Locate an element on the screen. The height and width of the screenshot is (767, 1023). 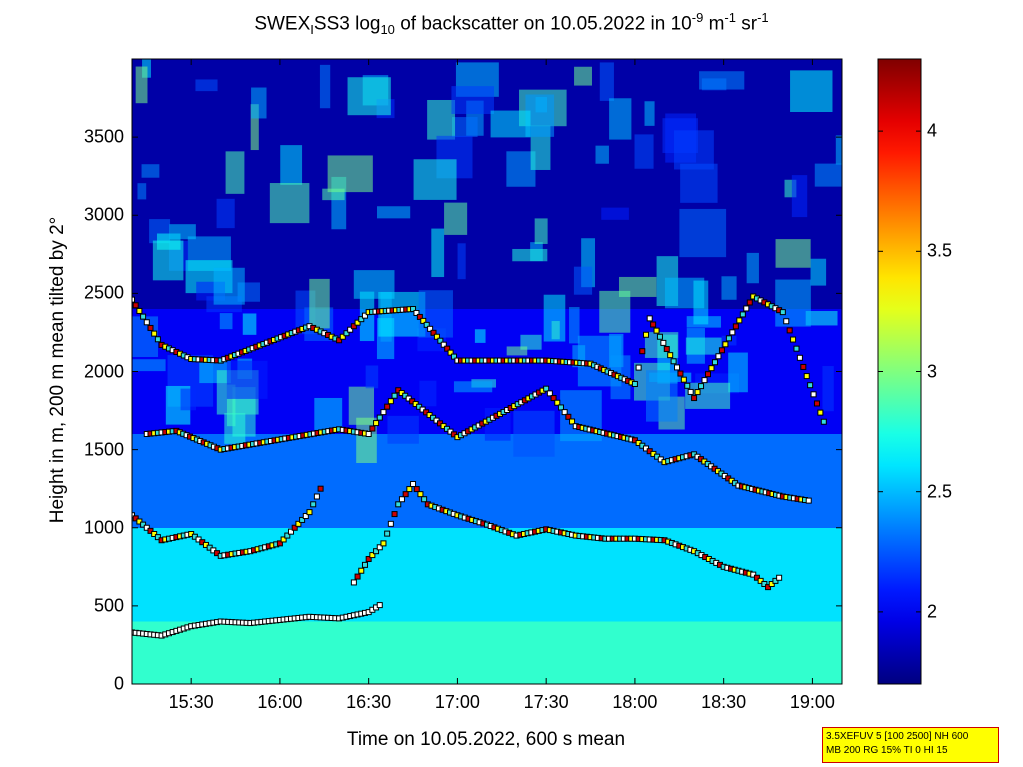
title-sup-d: -1 is located at coordinates (730, 17).